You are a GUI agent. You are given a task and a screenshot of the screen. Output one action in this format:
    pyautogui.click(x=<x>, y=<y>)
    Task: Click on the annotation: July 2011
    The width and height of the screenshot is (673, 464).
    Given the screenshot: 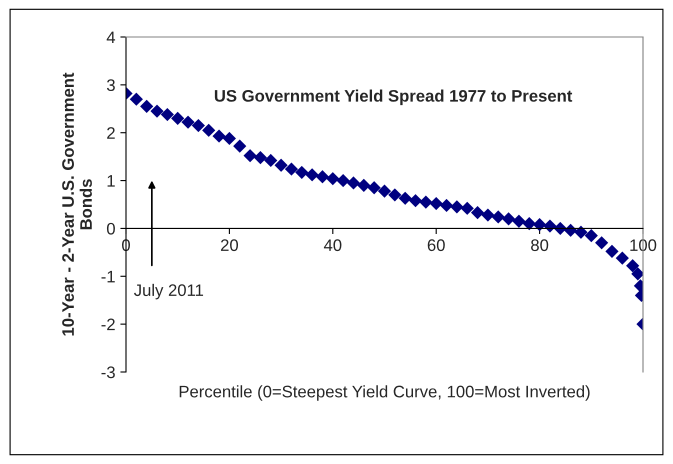 What is the action you would take?
    pyautogui.click(x=169, y=292)
    